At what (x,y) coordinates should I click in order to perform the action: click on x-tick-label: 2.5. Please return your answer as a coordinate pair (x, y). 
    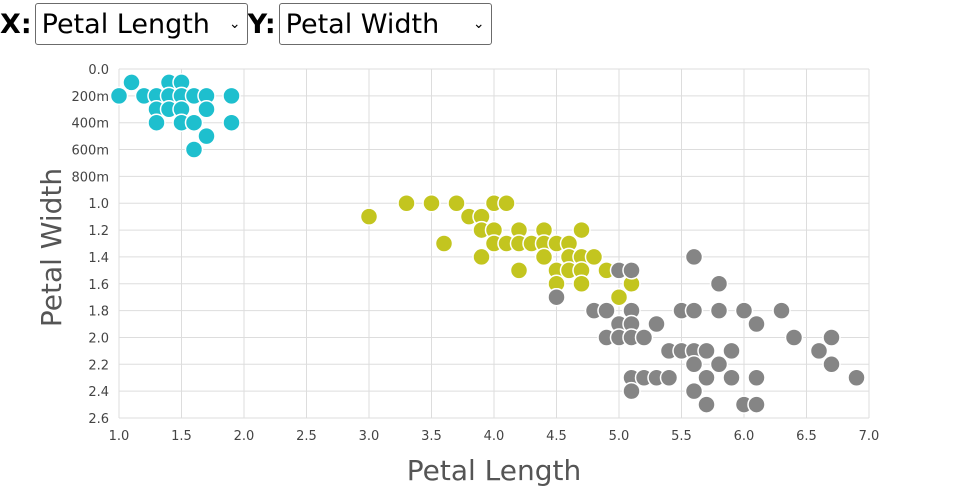
    Looking at the image, I should click on (306, 436).